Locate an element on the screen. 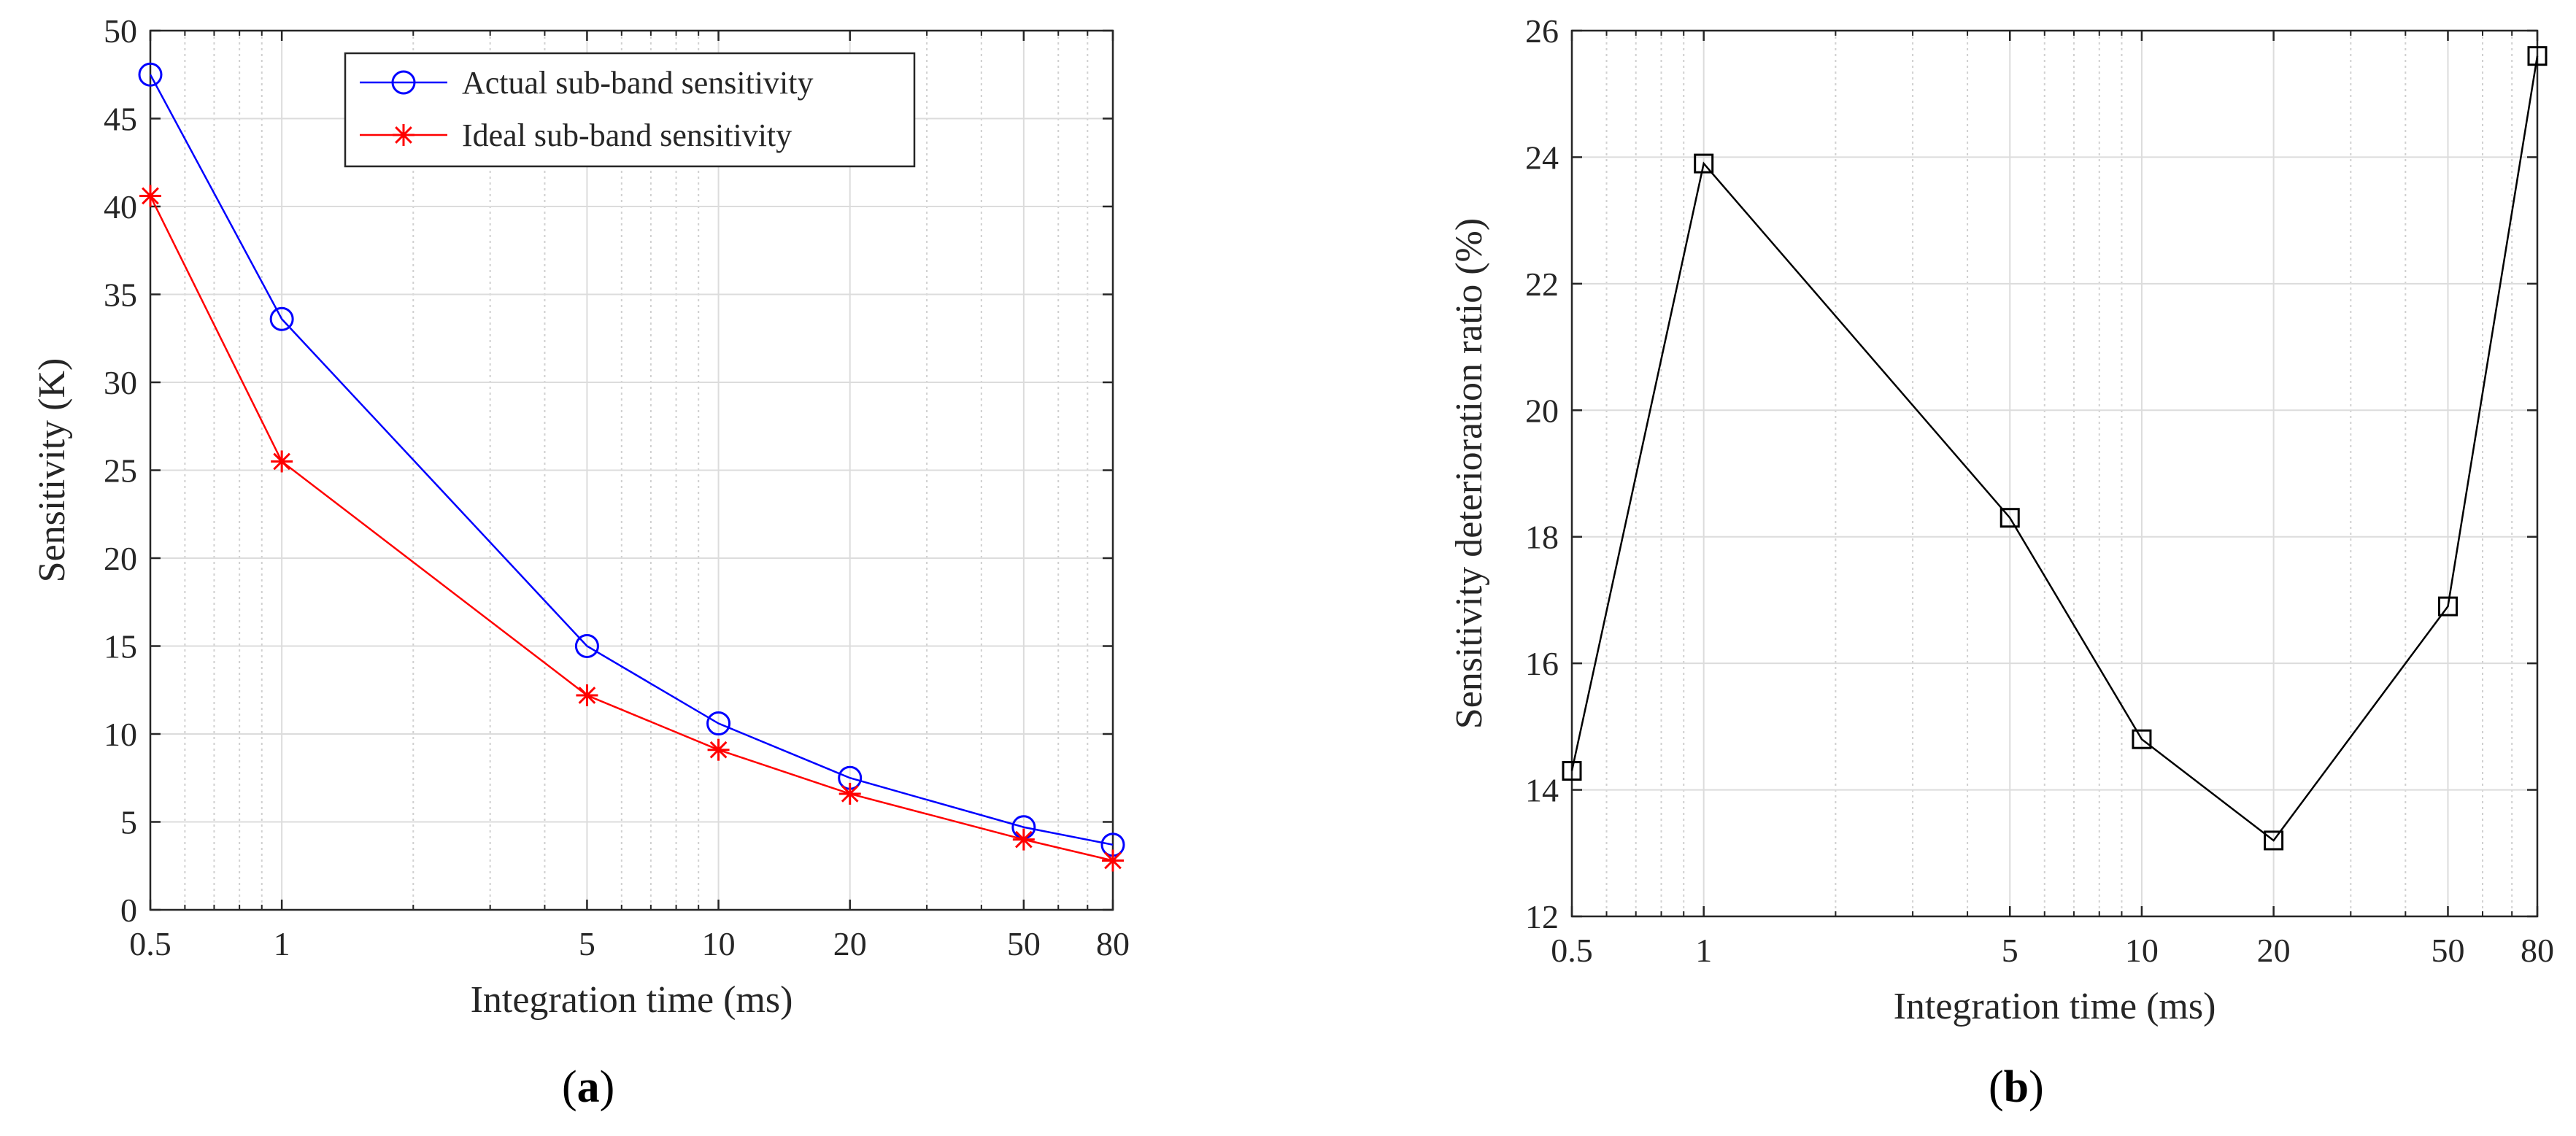  y-tick-label: 15 is located at coordinates (120, 646).